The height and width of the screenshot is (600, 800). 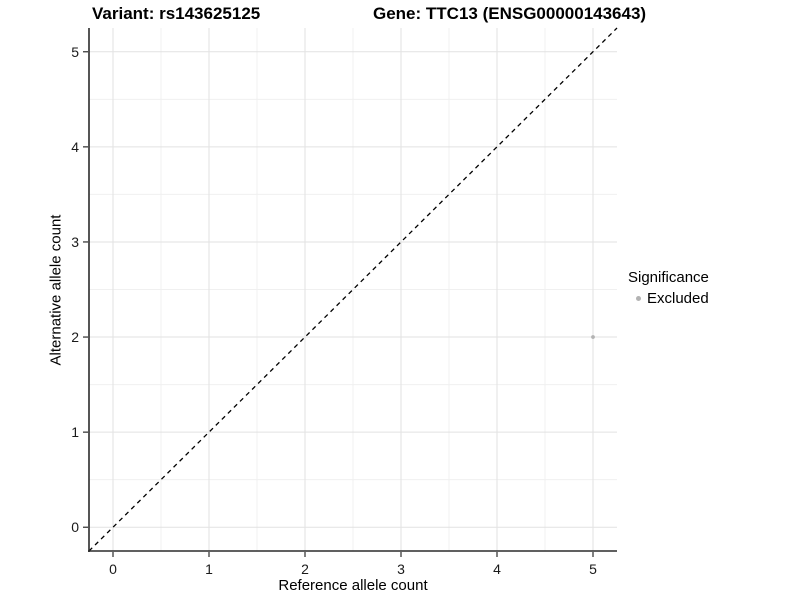 I want to click on y-tick-label: 3, so click(x=75, y=242).